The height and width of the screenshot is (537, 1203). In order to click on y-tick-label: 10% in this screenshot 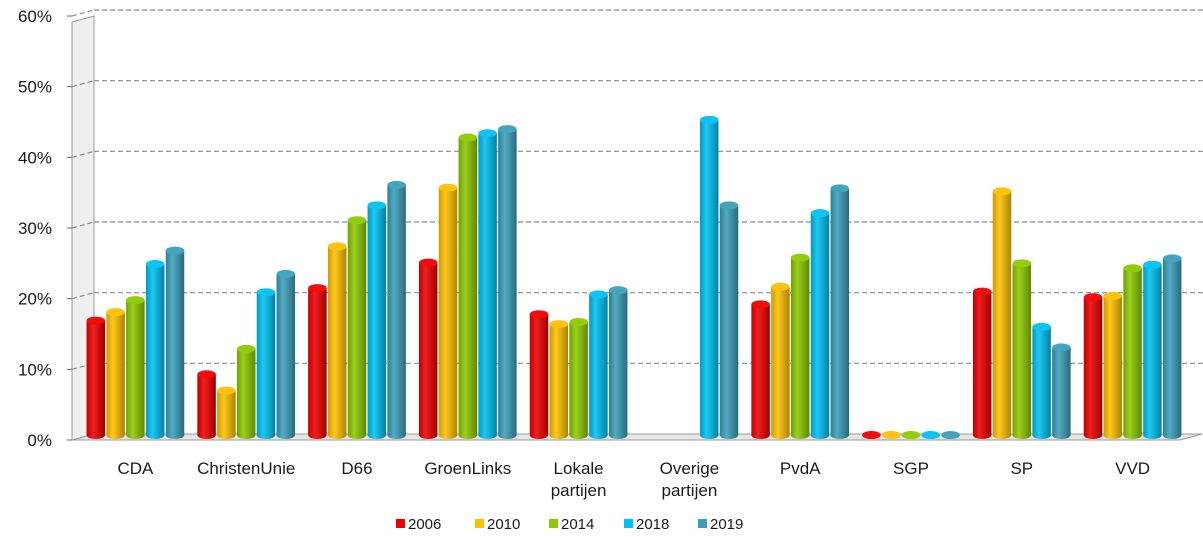, I will do `click(35, 369)`.